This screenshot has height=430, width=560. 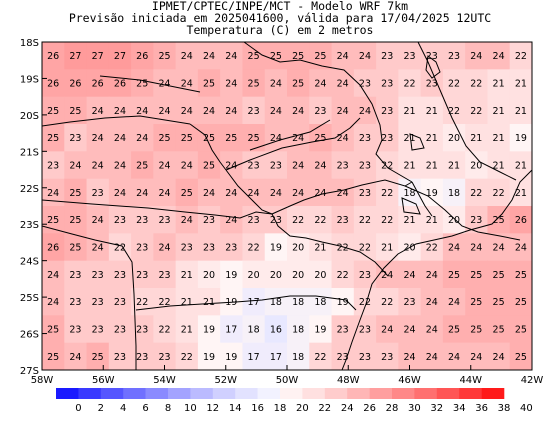 I want to click on temp-value-label: 19, so click(x=231, y=275).